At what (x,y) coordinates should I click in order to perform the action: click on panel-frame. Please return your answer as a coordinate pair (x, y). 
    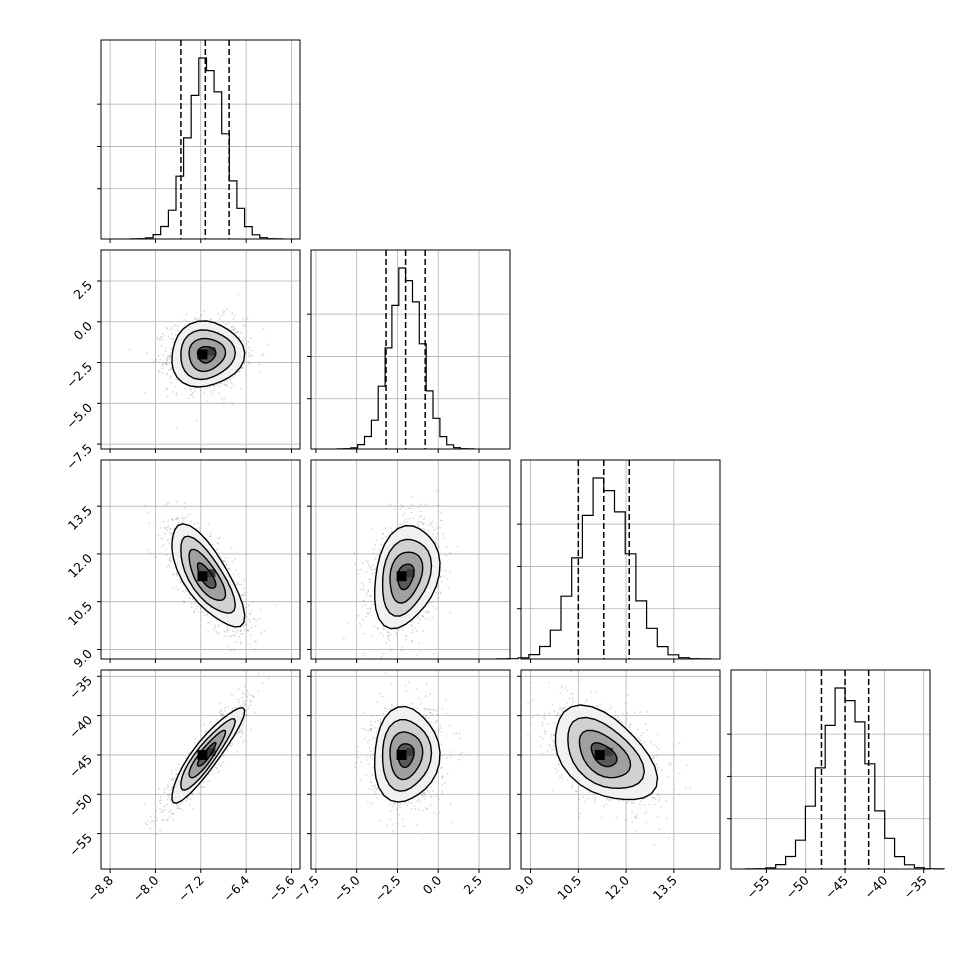
    Looking at the image, I should click on (200, 559).